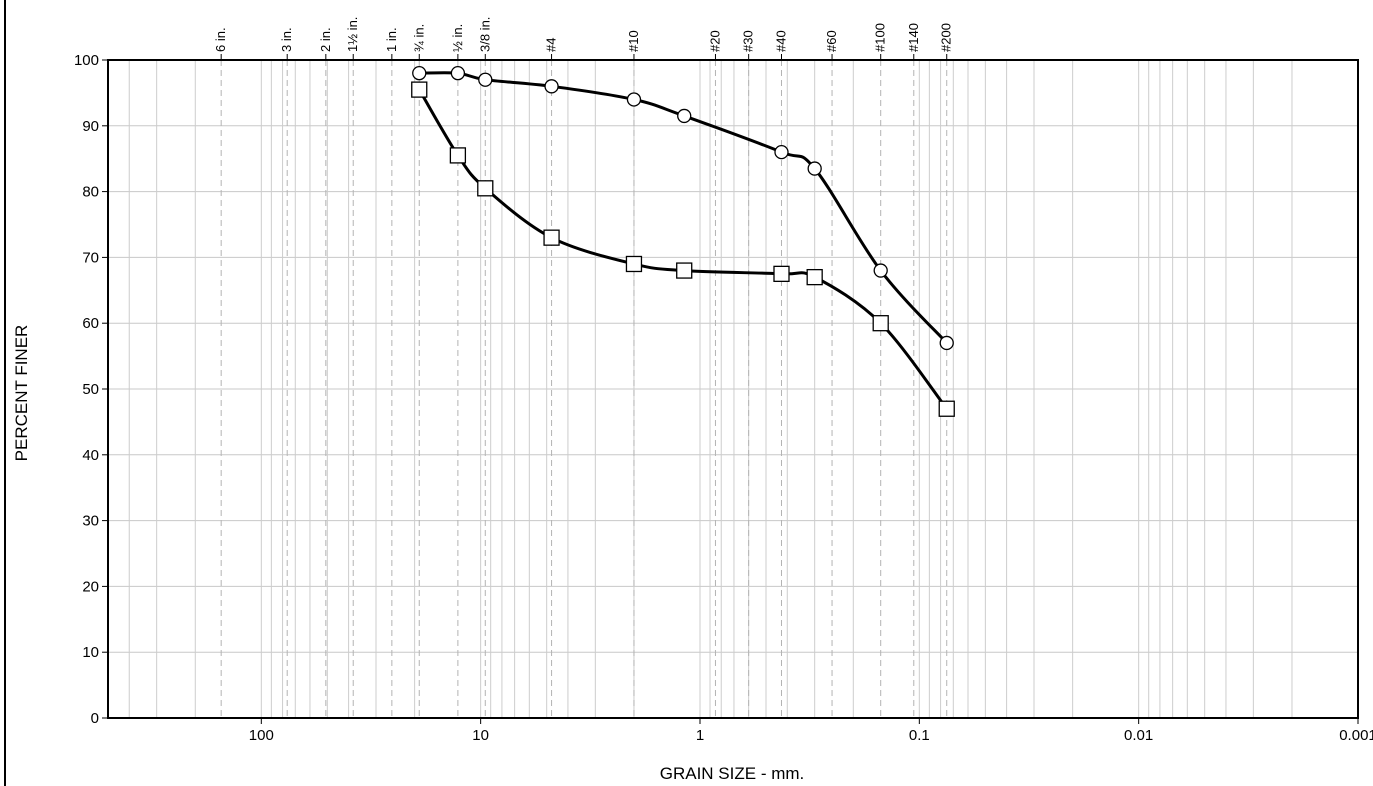 This screenshot has height=786, width=1373. What do you see at coordinates (90, 257) in the screenshot?
I see `y-tick-label: 70` at bounding box center [90, 257].